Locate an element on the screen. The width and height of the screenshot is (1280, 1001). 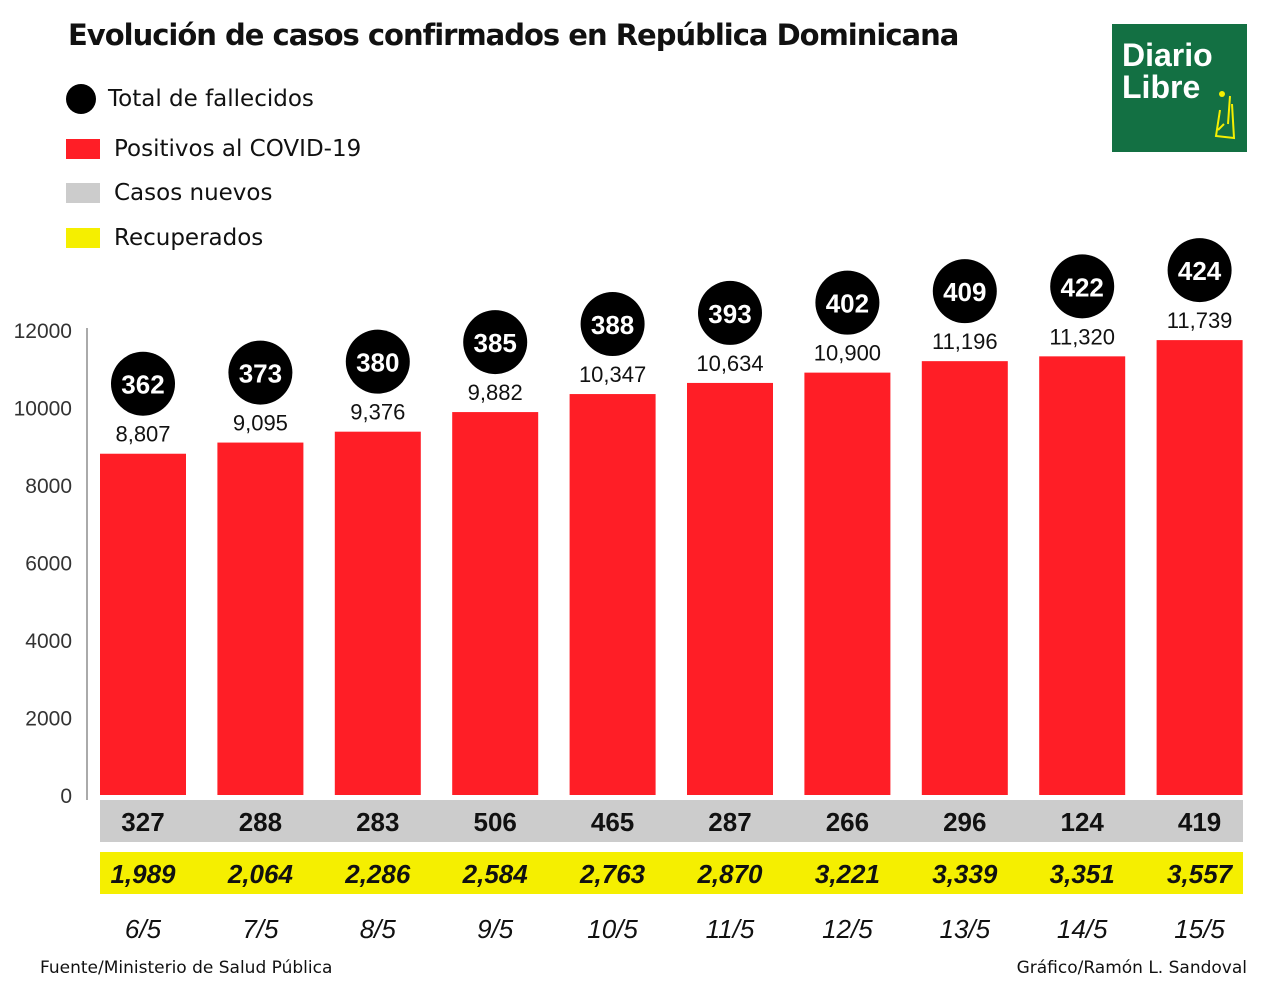
recovered-value: 2,763 is located at coordinates (612, 874).